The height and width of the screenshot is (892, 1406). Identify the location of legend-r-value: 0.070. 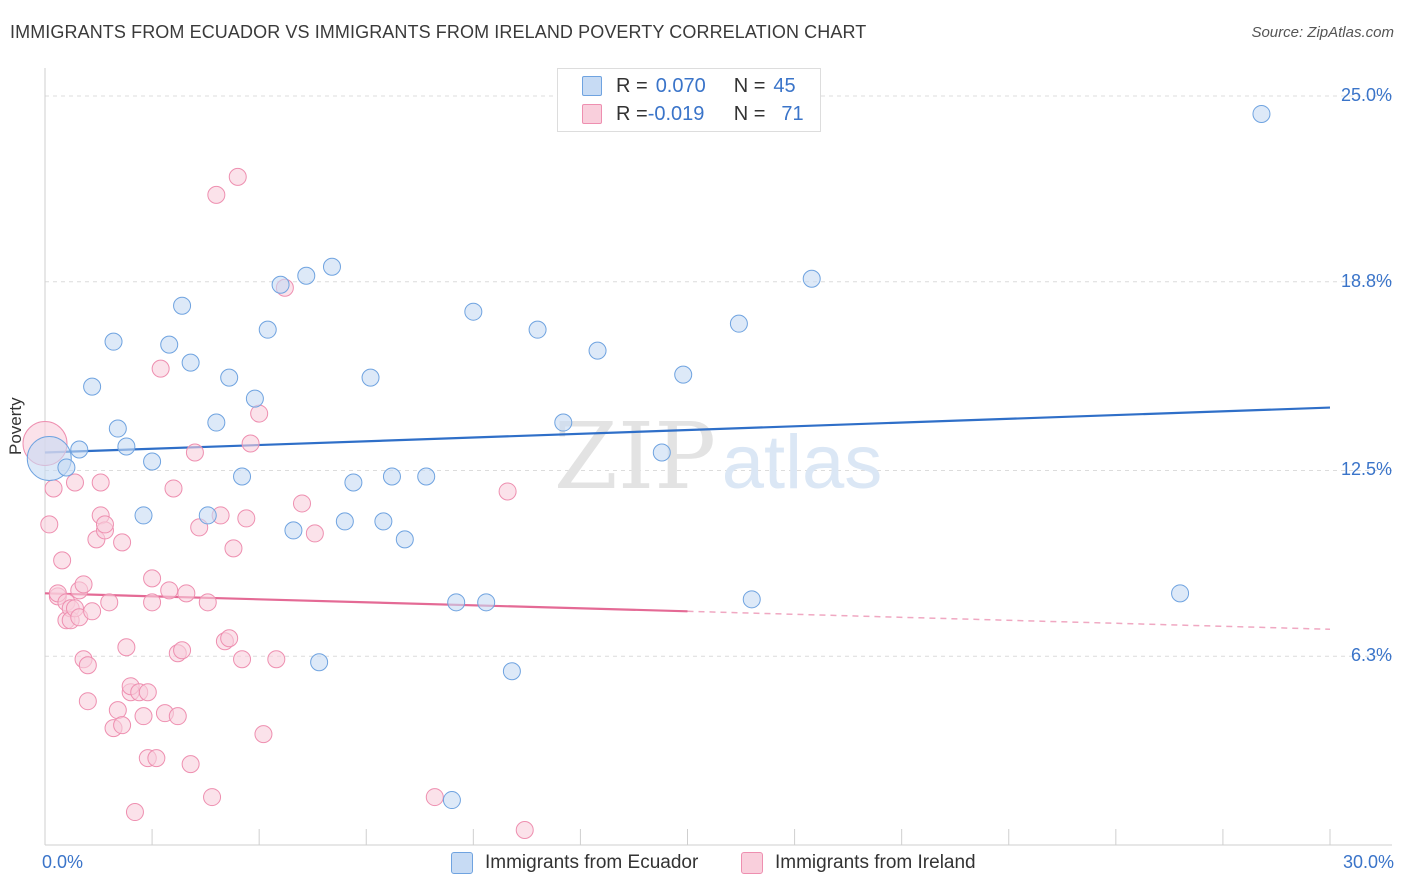
(680, 85).